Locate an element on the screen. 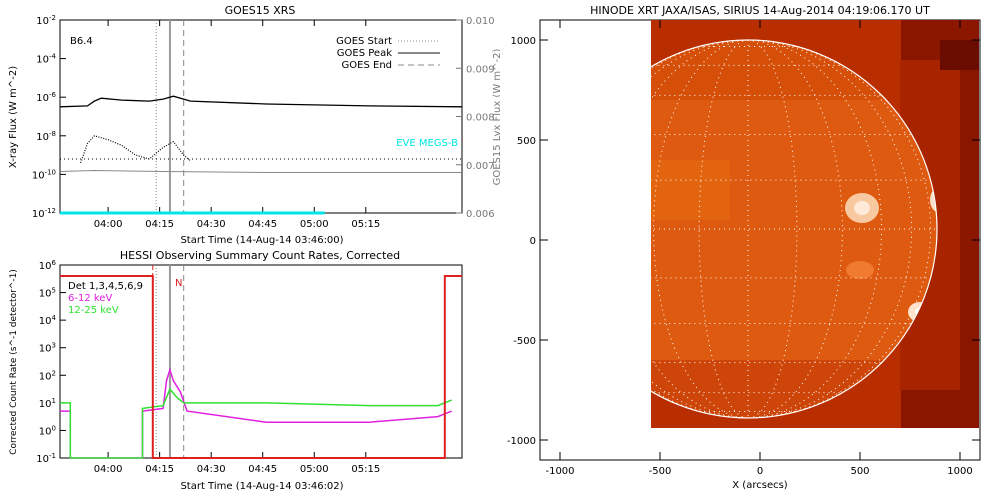 The height and width of the screenshot is (500, 1000). hessi-xtick-label: 04:15 is located at coordinates (159, 469).